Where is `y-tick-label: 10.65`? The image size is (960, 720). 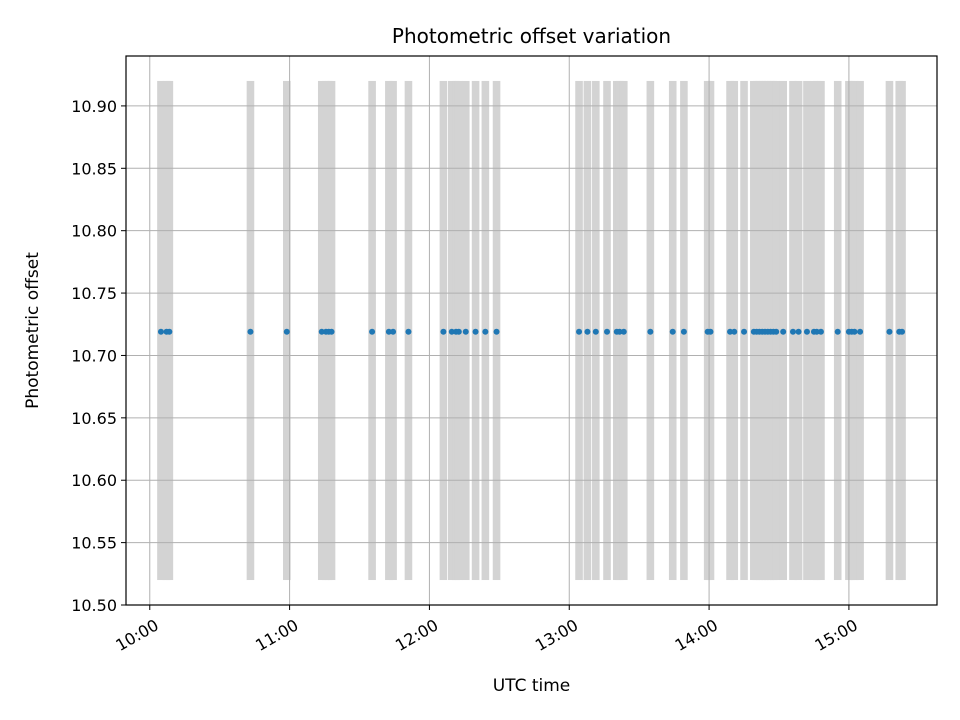
y-tick-label: 10.65 is located at coordinates (94, 418).